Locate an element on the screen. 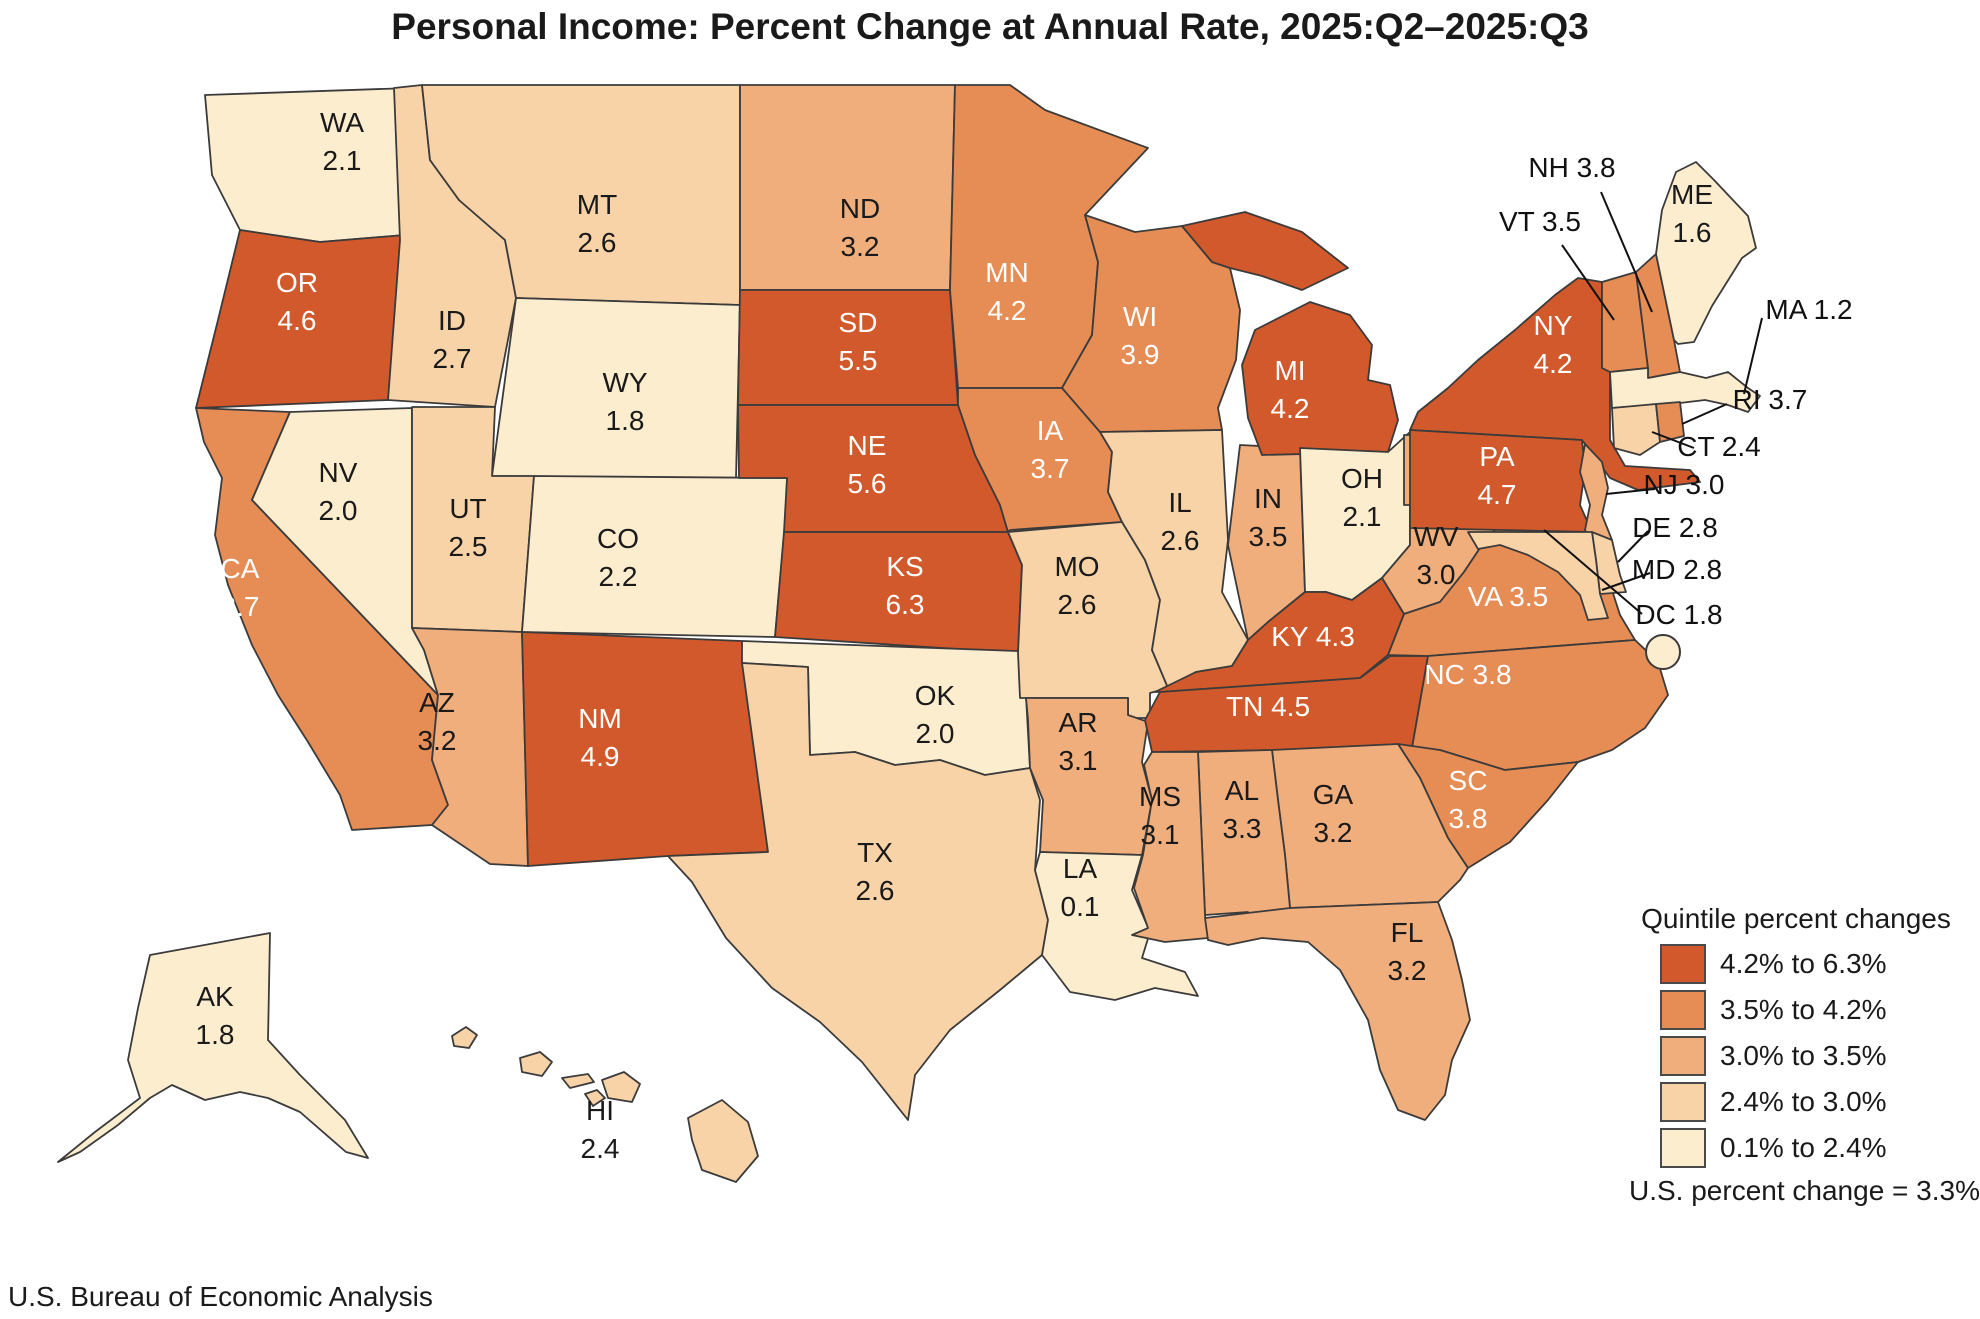 The width and height of the screenshot is (1980, 1319). state-label-ID: ID 2.7 is located at coordinates (452, 339).